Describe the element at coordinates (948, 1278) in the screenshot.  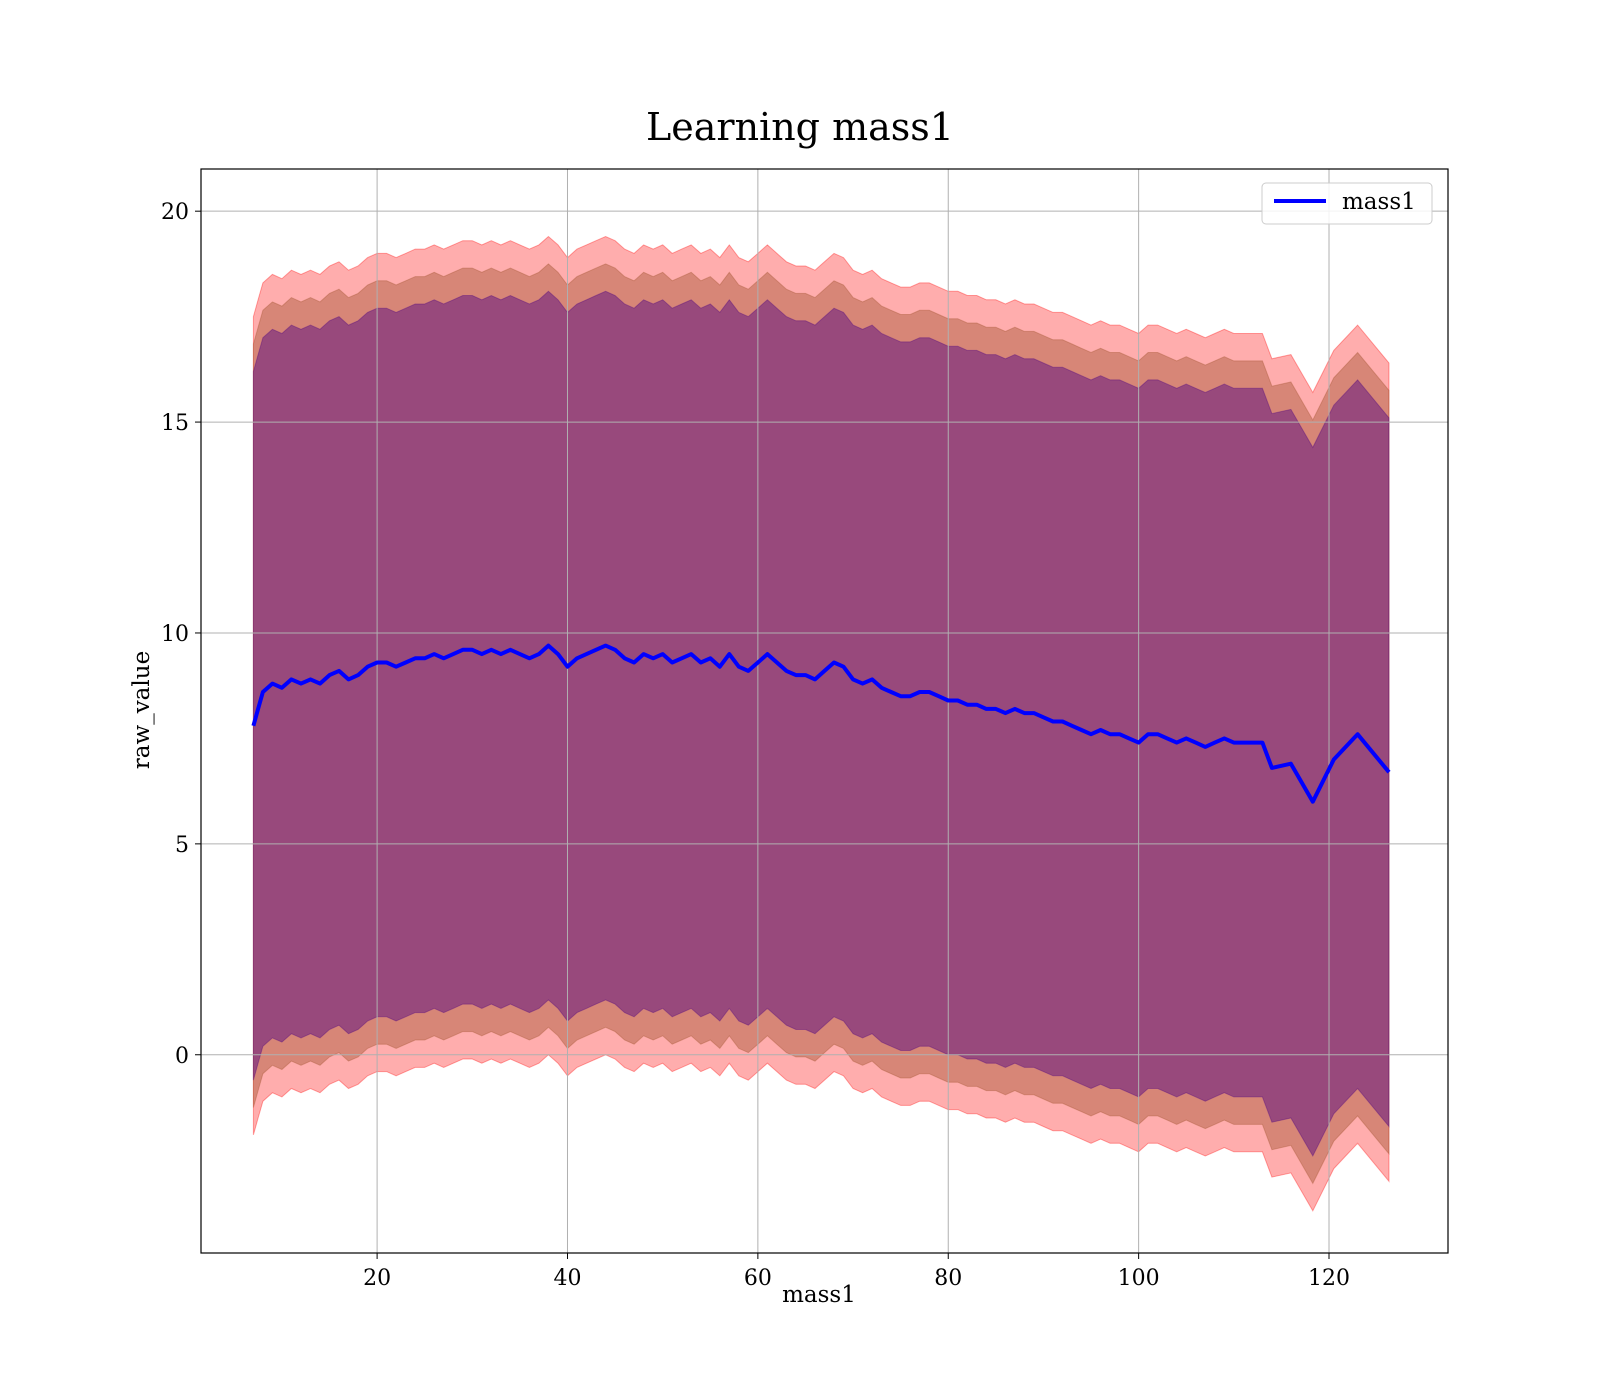
I see `x-tick-label: 80` at that location.